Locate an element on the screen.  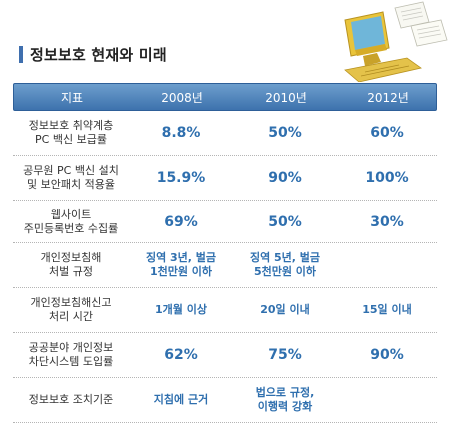
cell-value-line: 62% is located at coordinates (181, 355).